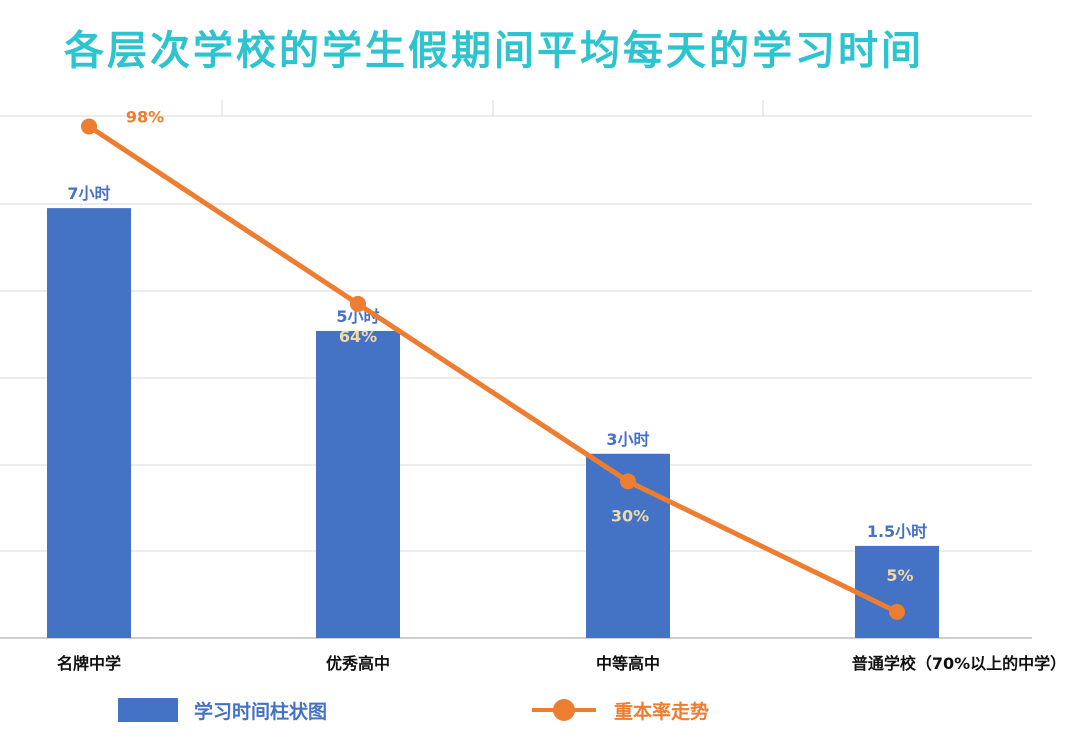 The height and width of the screenshot is (752, 1080). Describe the element at coordinates (564, 710) in the screenshot. I see `legend-line-swatch` at that location.